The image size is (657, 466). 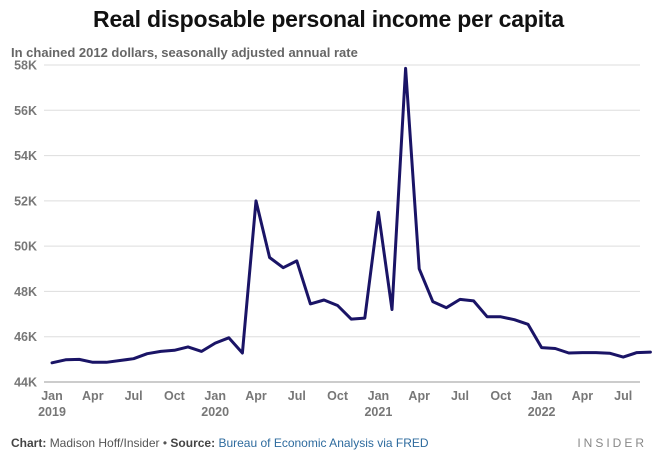 I want to click on chart-credit-label: Chart:, so click(x=29, y=443).